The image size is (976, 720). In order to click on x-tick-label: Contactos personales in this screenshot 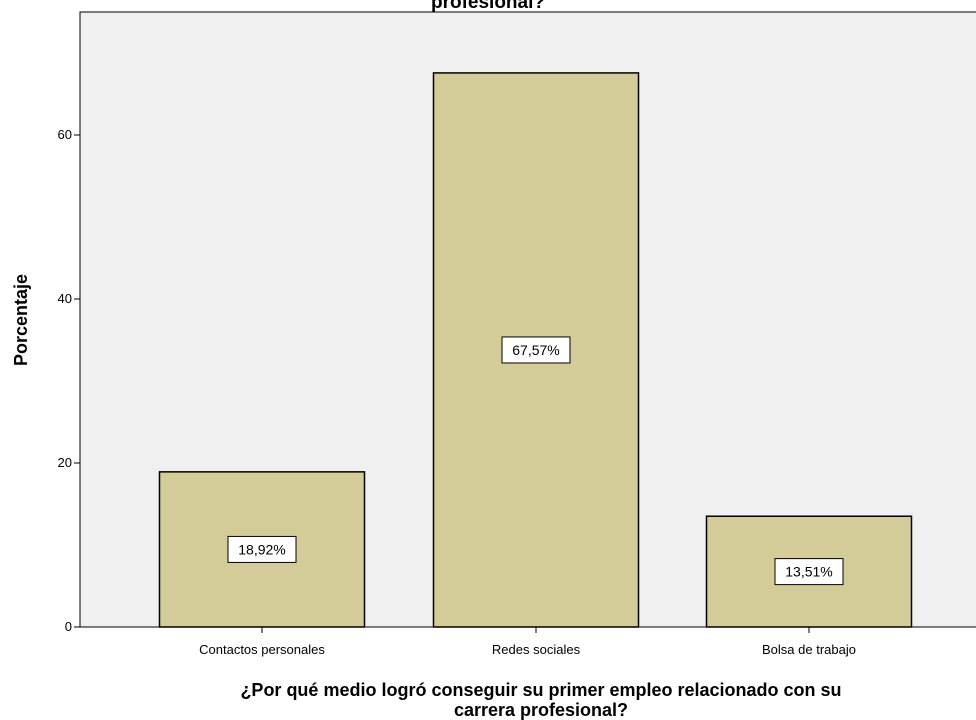, I will do `click(262, 649)`.